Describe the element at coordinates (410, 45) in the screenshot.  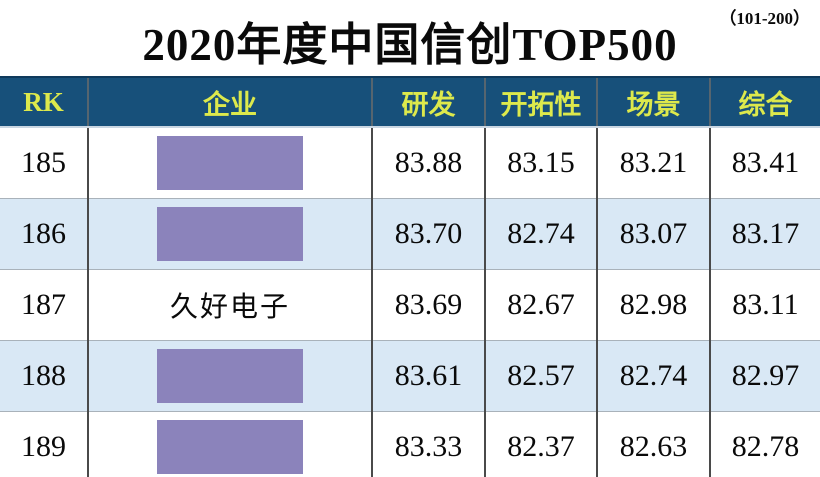
I see `page-title: 2020年度中国信创TOP500` at that location.